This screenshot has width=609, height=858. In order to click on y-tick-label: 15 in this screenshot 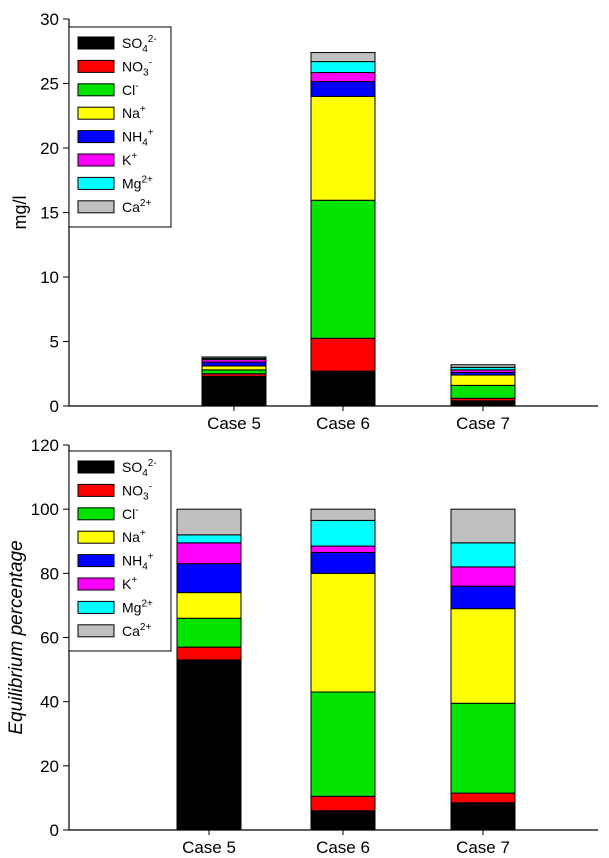, I will do `click(49, 213)`.